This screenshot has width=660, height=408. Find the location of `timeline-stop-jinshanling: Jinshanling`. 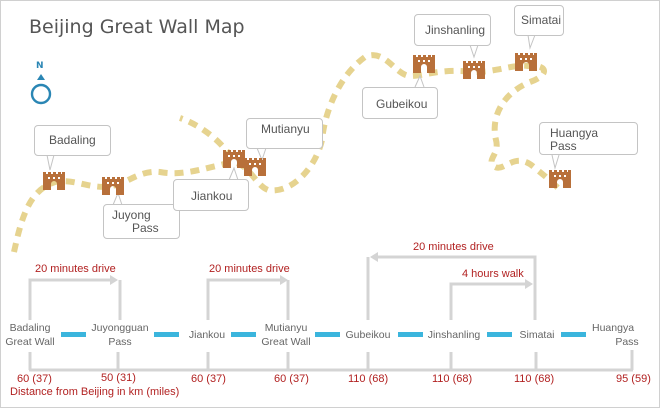

timeline-stop-jinshanling: Jinshanling is located at coordinates (454, 335).